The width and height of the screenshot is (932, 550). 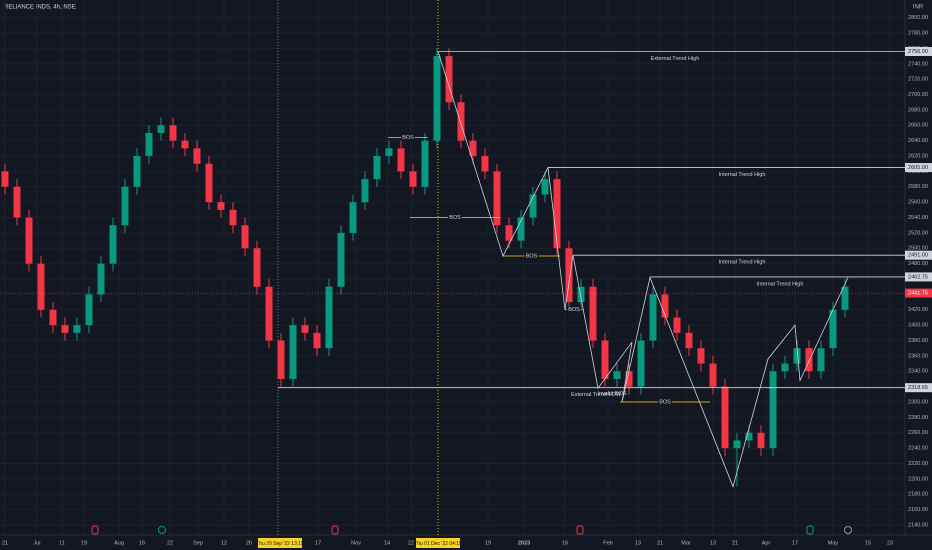 I want to click on last-price-label: 2441.75, so click(x=918, y=294).